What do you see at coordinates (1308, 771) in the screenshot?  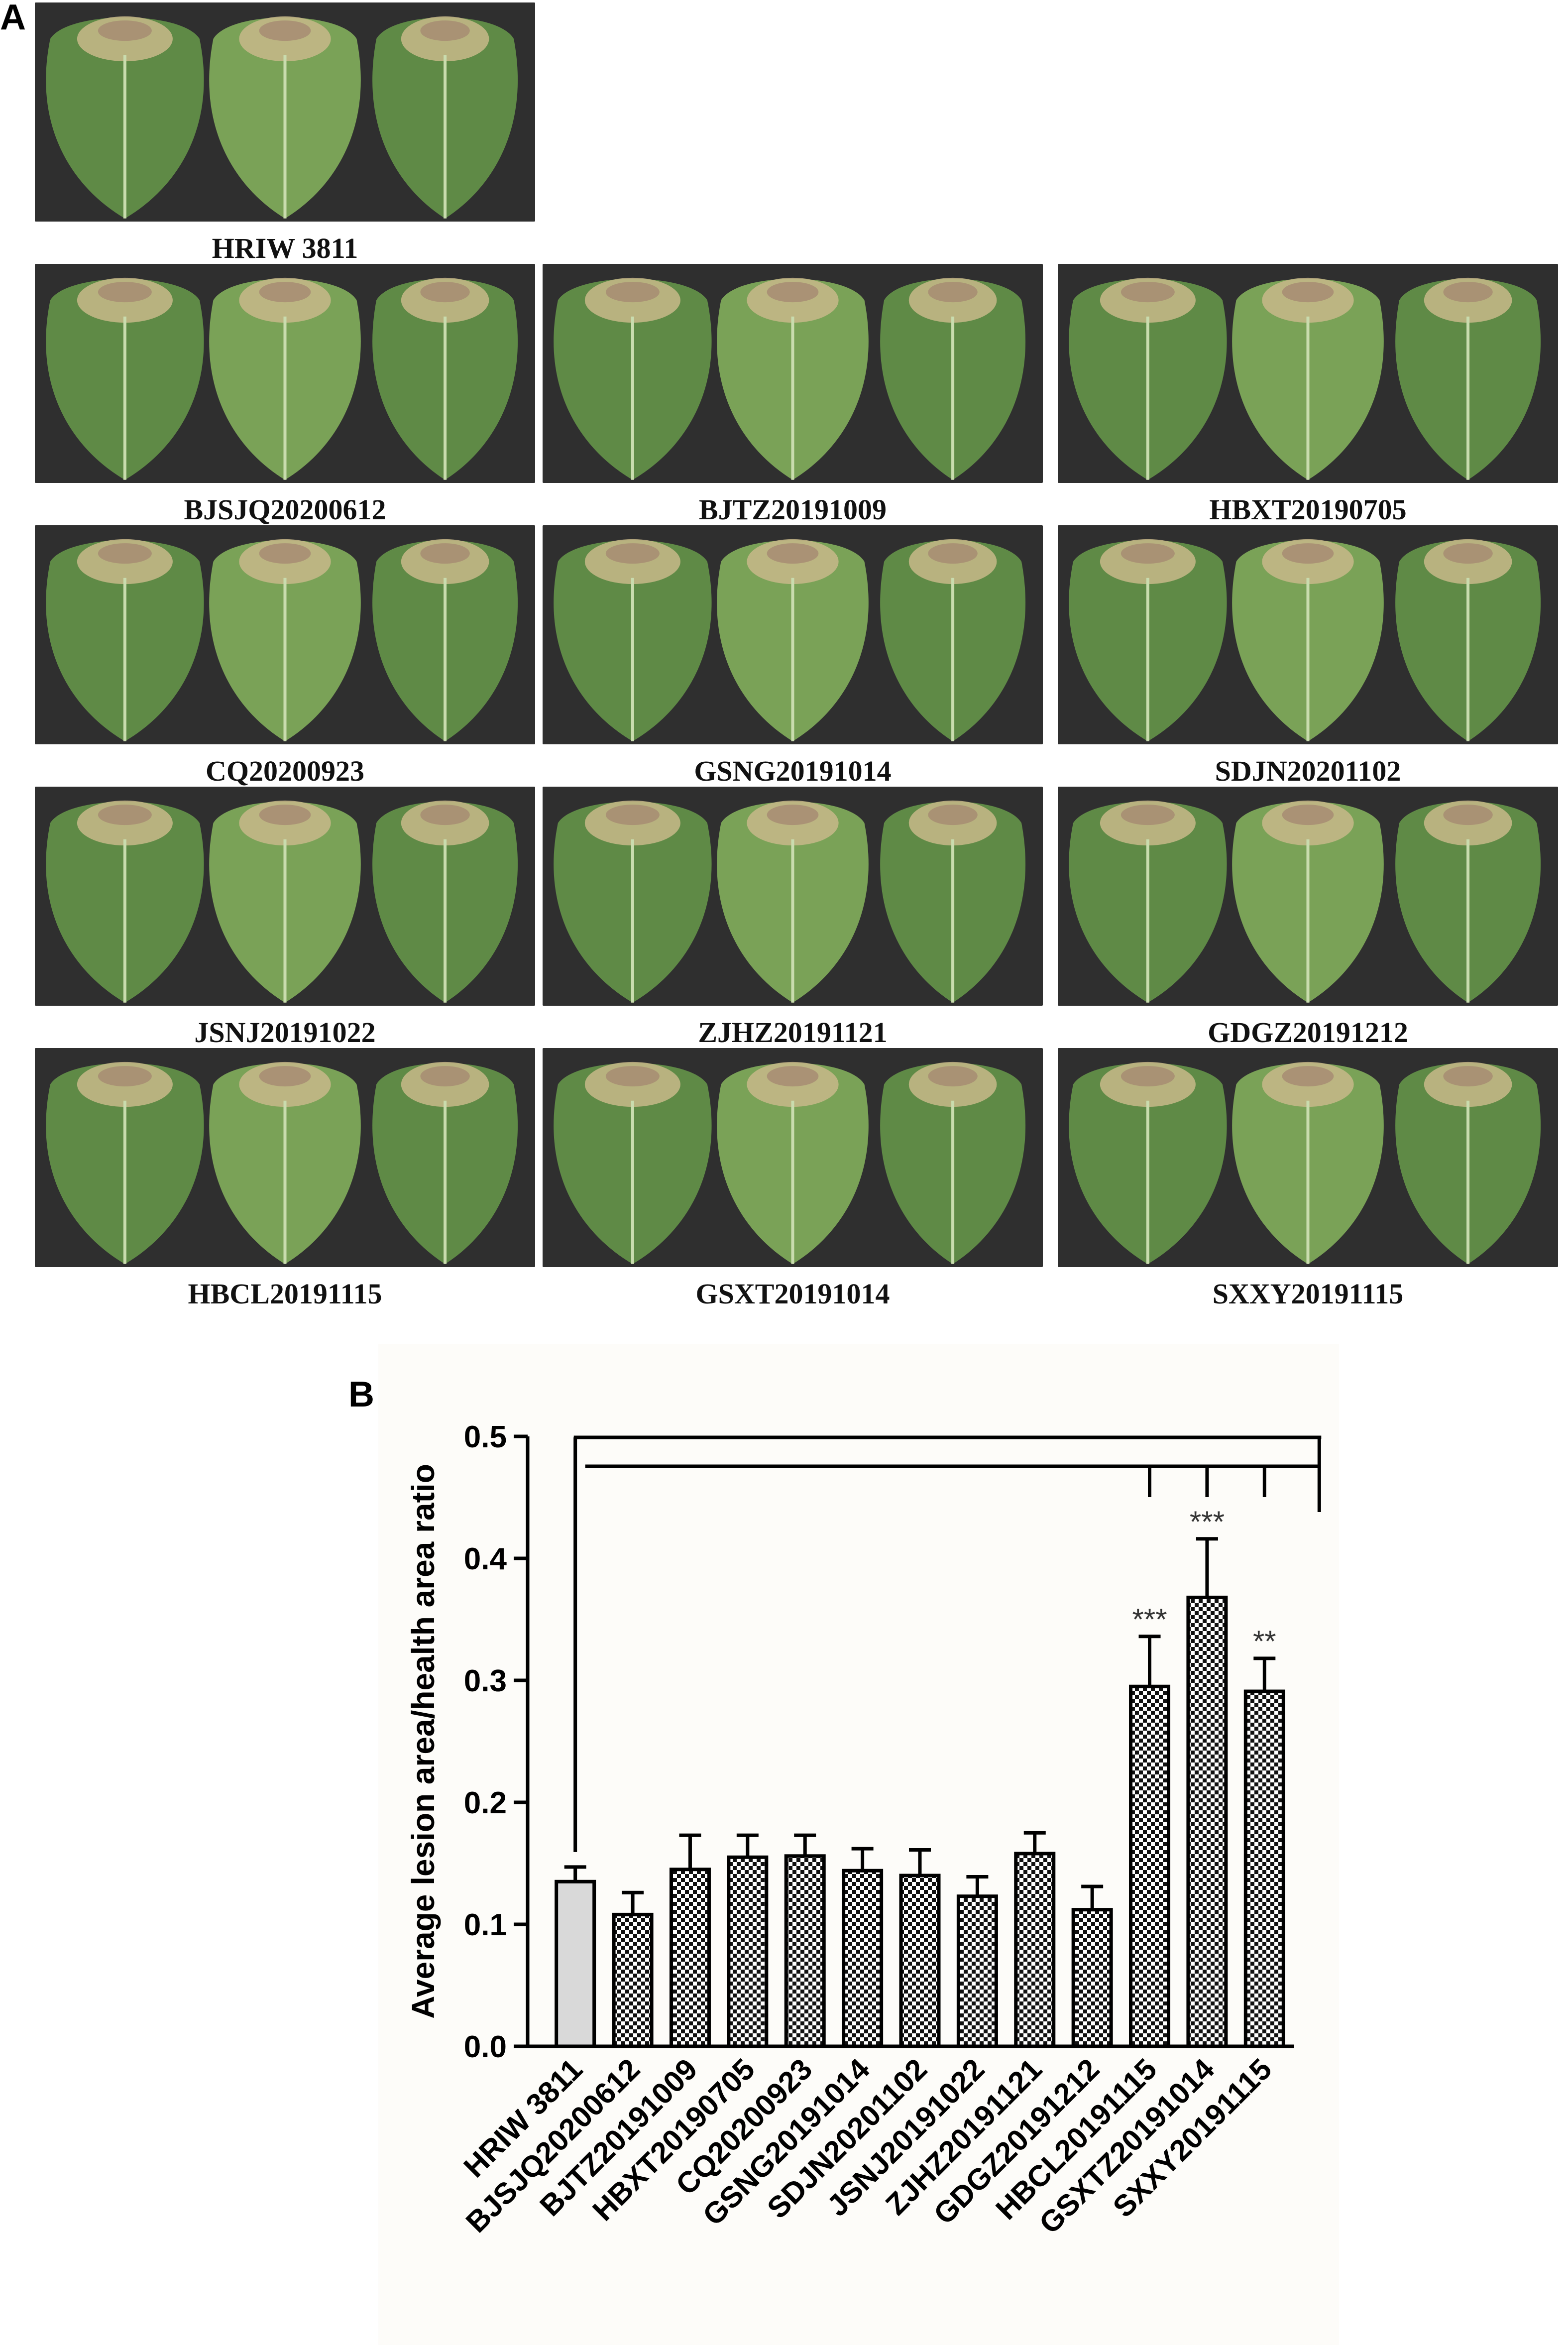 I see `leaf-panel-caption: SDJN20201102` at bounding box center [1308, 771].